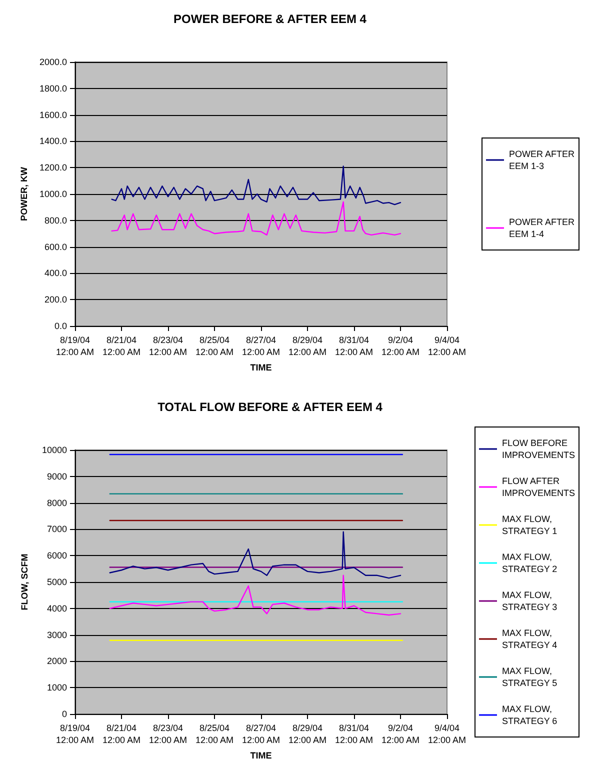 This screenshot has height=777, width=589. I want to click on y-tick-label: 2000, so click(56, 661).